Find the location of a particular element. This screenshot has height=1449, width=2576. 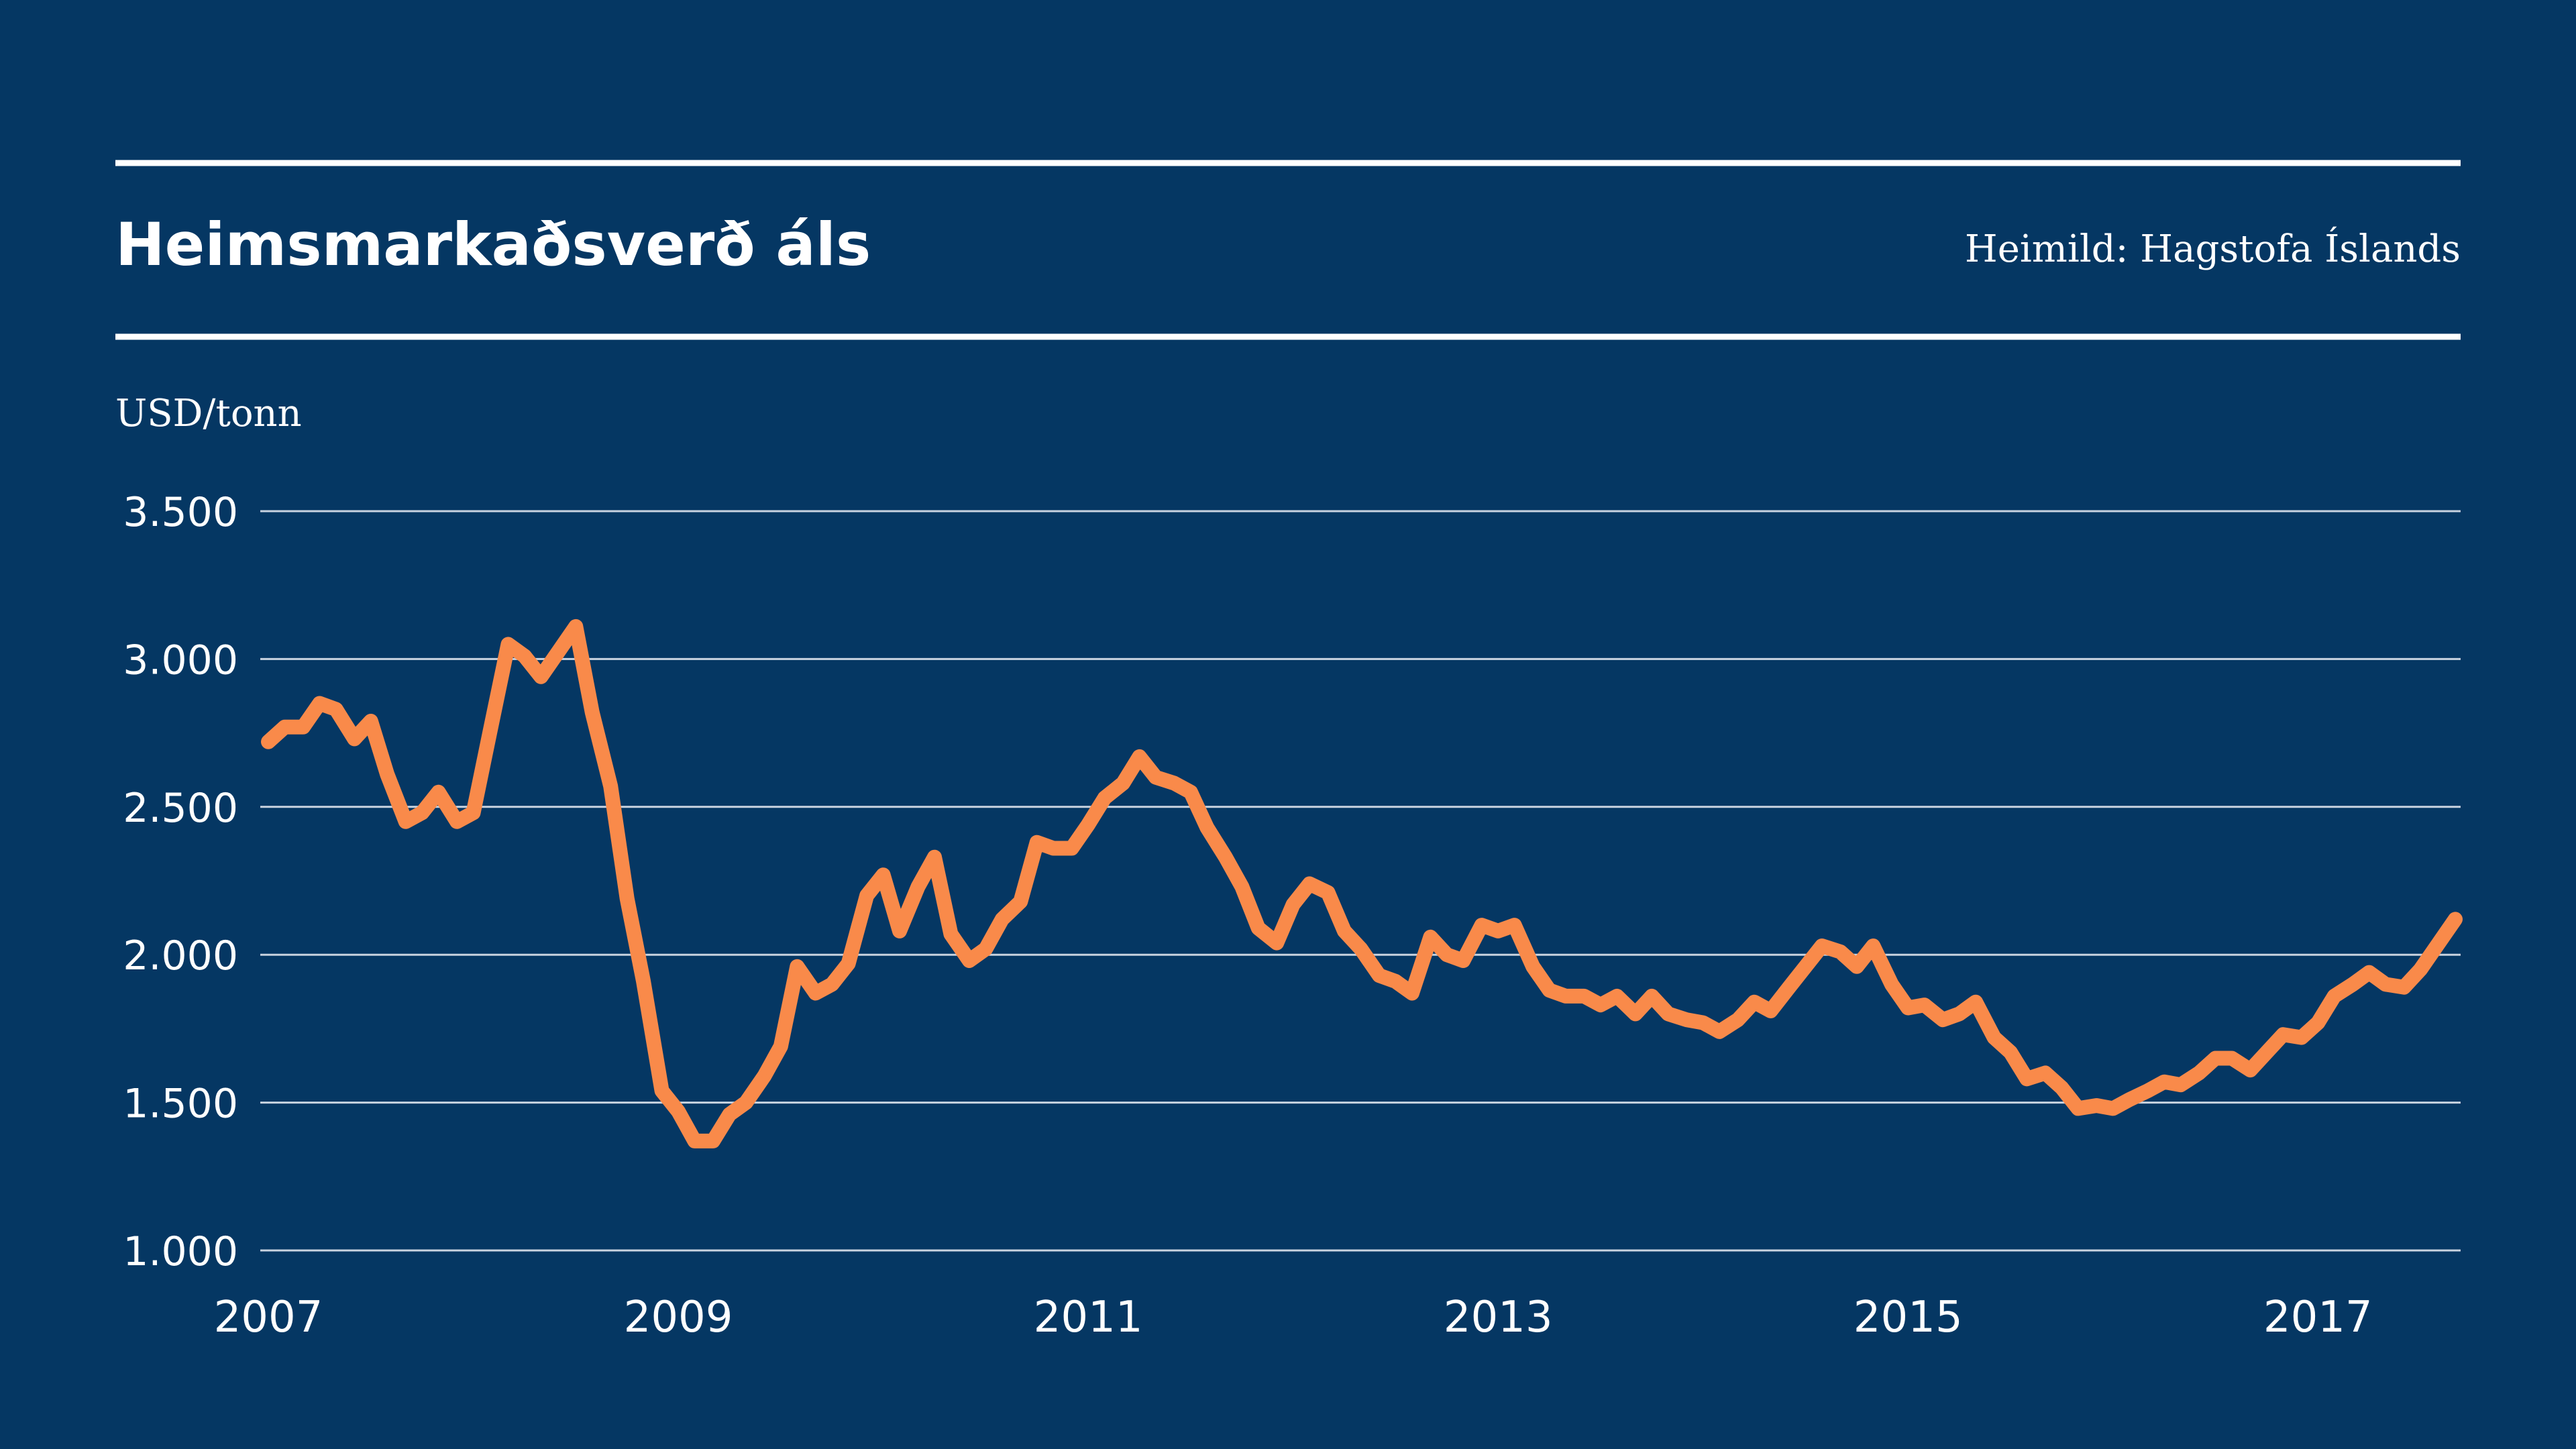

x-tick-label: 2017 is located at coordinates (2318, 1317).